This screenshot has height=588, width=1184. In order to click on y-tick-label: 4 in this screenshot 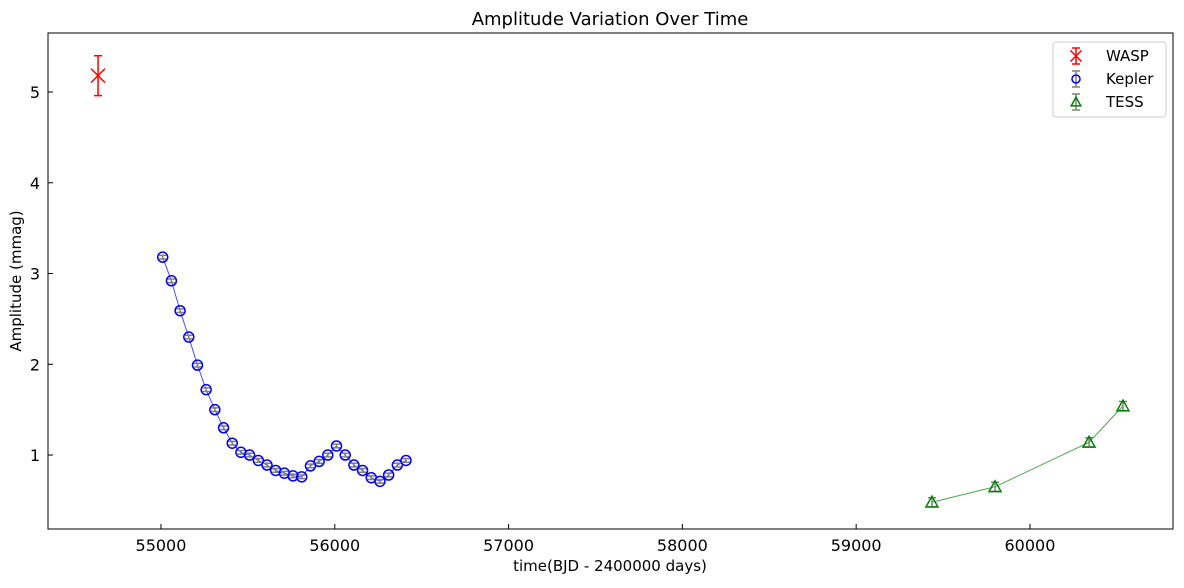, I will do `click(35, 183)`.